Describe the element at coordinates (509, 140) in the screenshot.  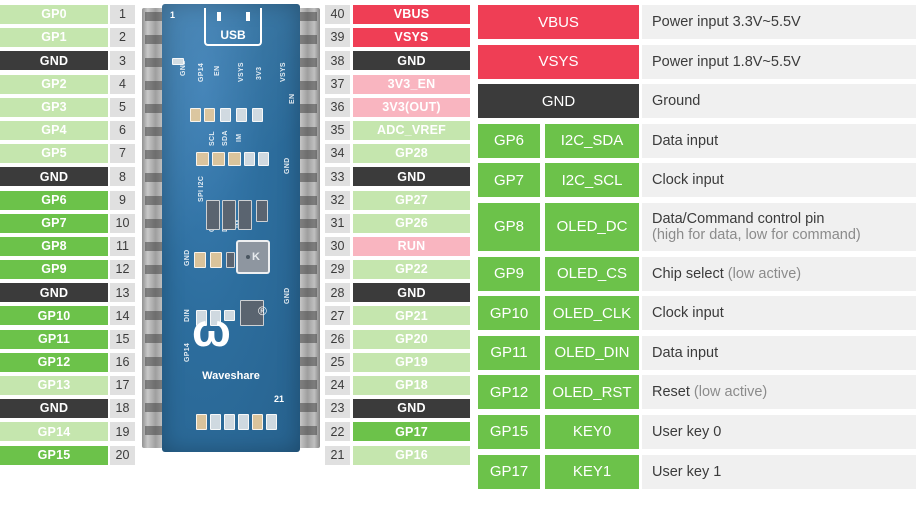
I see `legend-gpio-chip: GP6` at that location.